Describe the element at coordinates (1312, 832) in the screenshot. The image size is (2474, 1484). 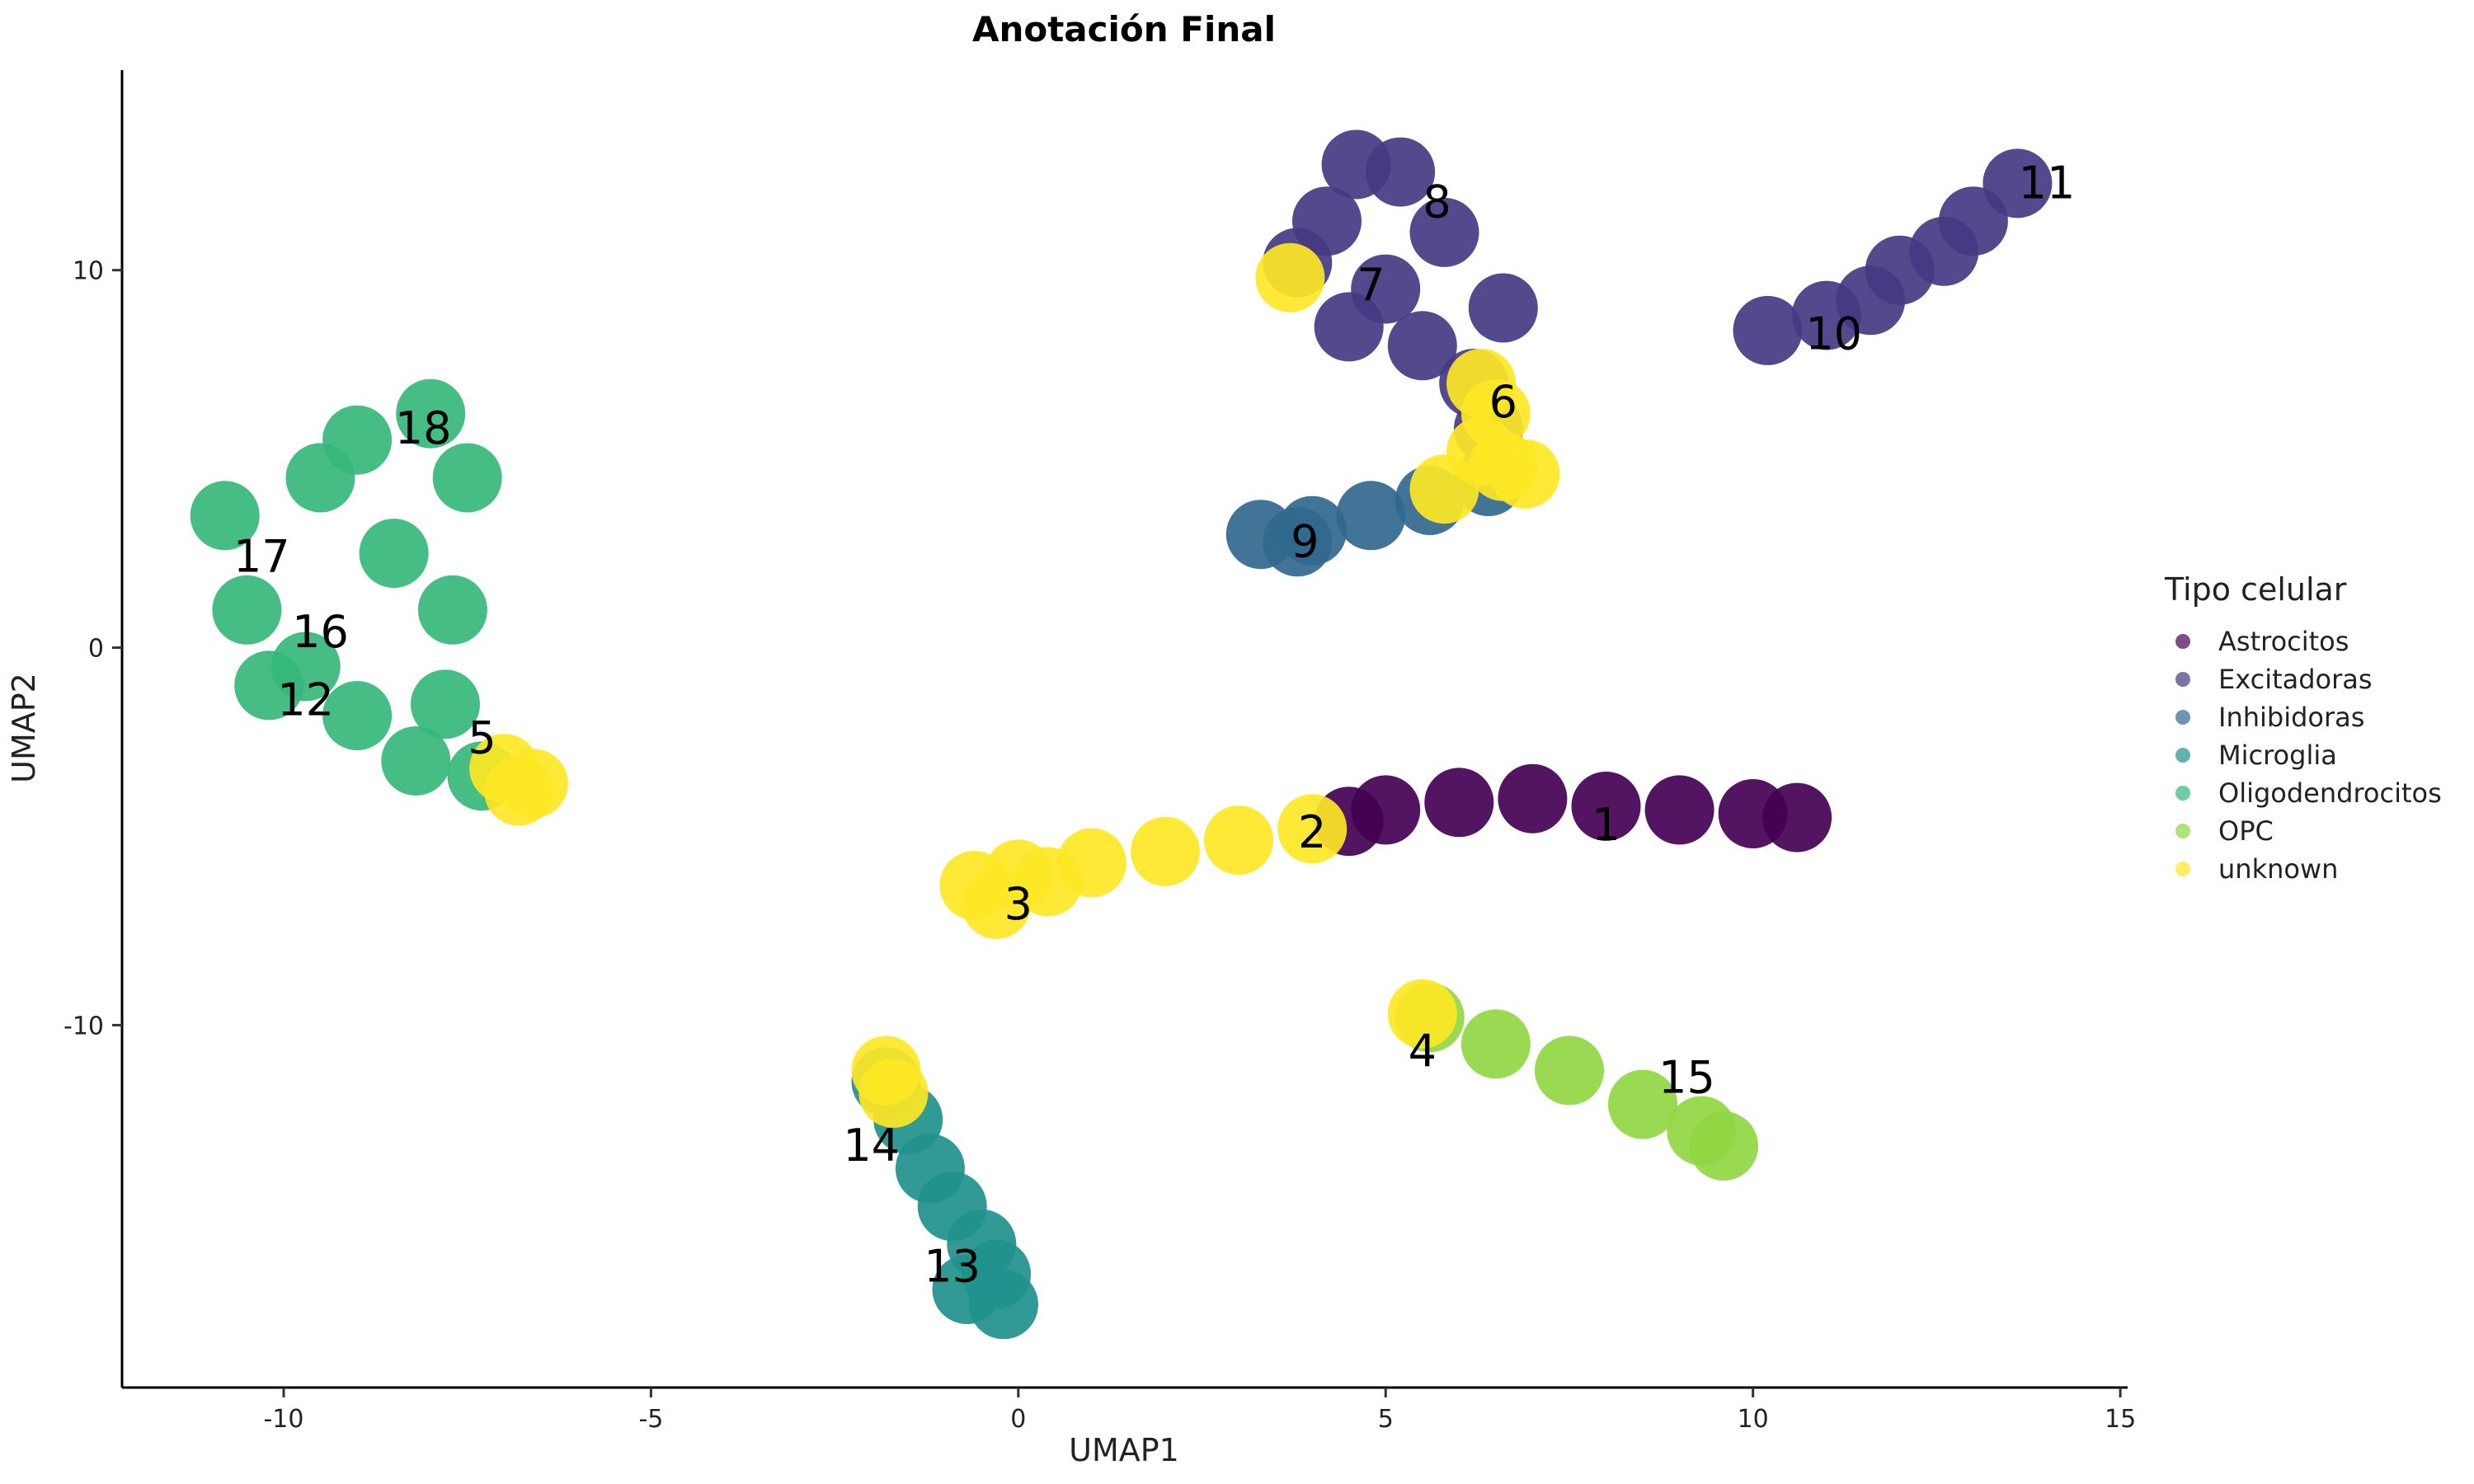
I see `cluster-label: 2` at that location.